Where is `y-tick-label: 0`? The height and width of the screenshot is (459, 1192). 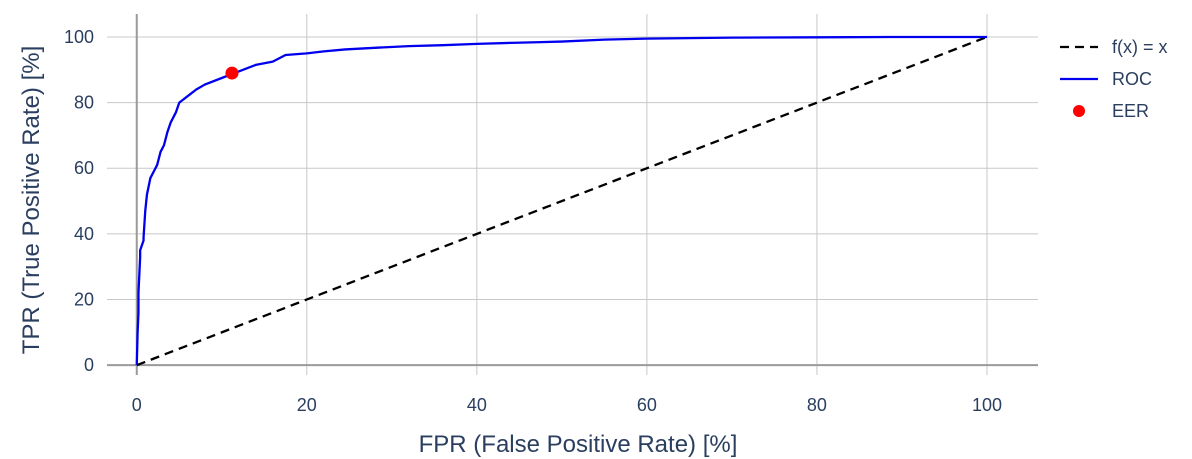
y-tick-label: 0 is located at coordinates (89, 365).